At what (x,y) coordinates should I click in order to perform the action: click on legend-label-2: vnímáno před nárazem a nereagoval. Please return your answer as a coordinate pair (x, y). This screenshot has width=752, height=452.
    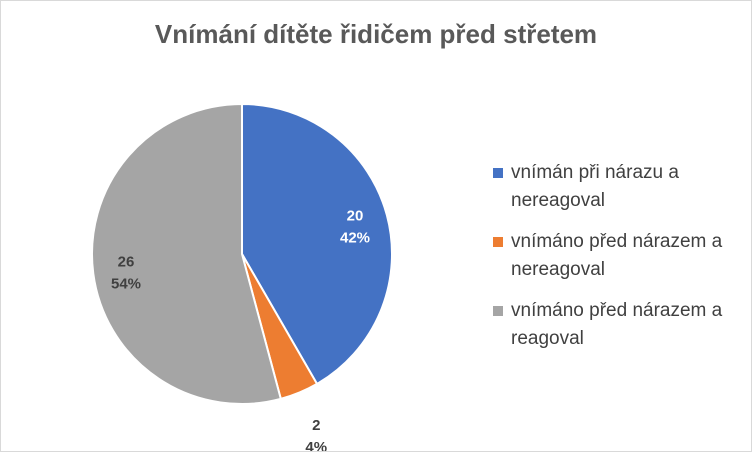
    Looking at the image, I should click on (617, 255).